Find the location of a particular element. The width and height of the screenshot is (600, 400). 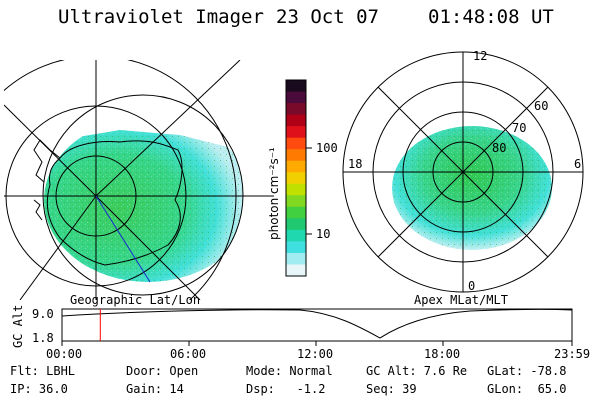

status-glat: GLat: -78.8 is located at coordinates (527, 371).